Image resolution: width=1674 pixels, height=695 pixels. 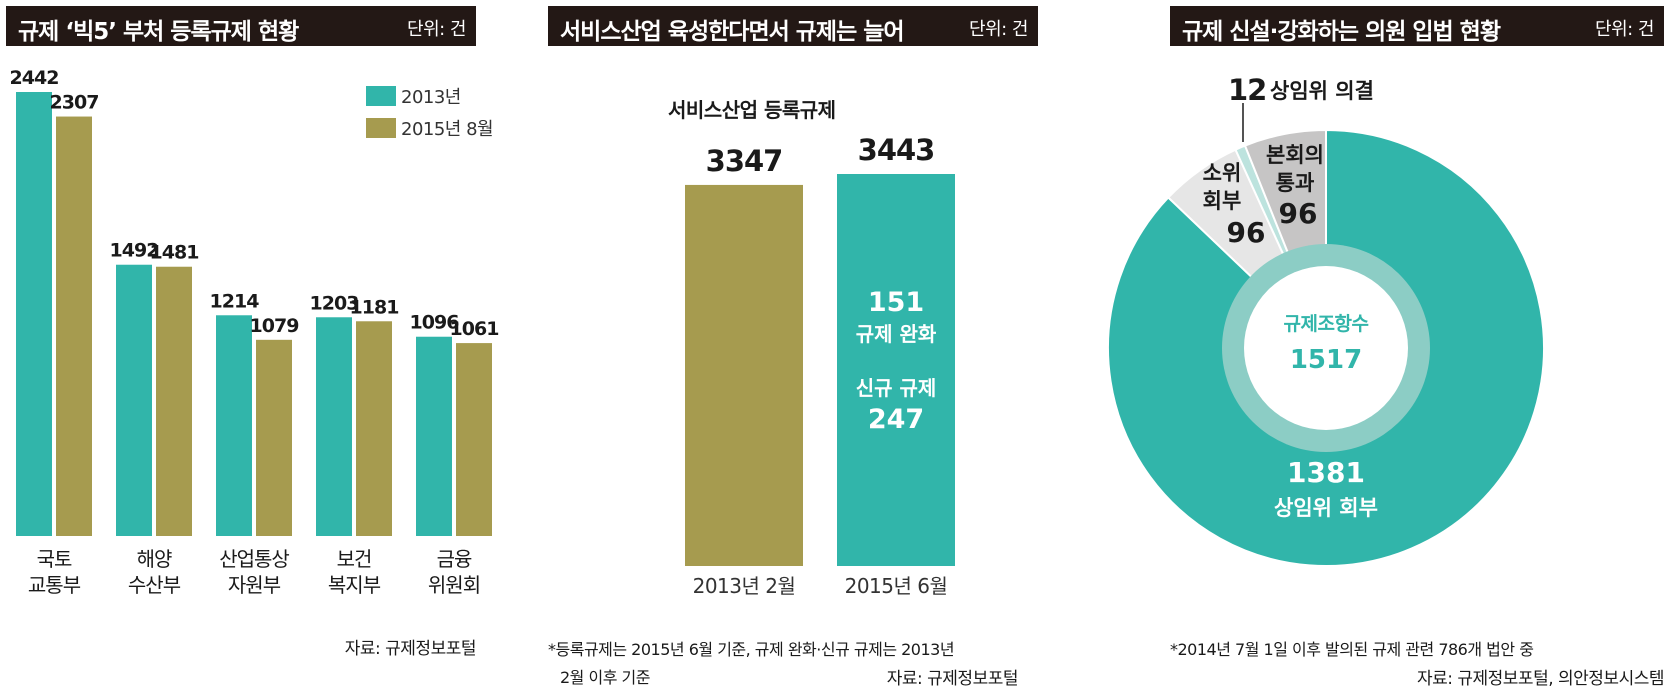 What do you see at coordinates (235, 301) in the screenshot?
I see `bar-value-label: 1214` at bounding box center [235, 301].